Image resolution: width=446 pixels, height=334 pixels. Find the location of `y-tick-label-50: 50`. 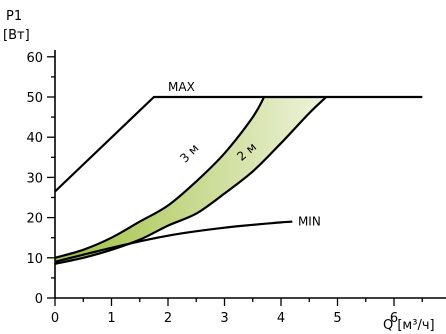

y-tick-label-50: 50 is located at coordinates (34, 98).